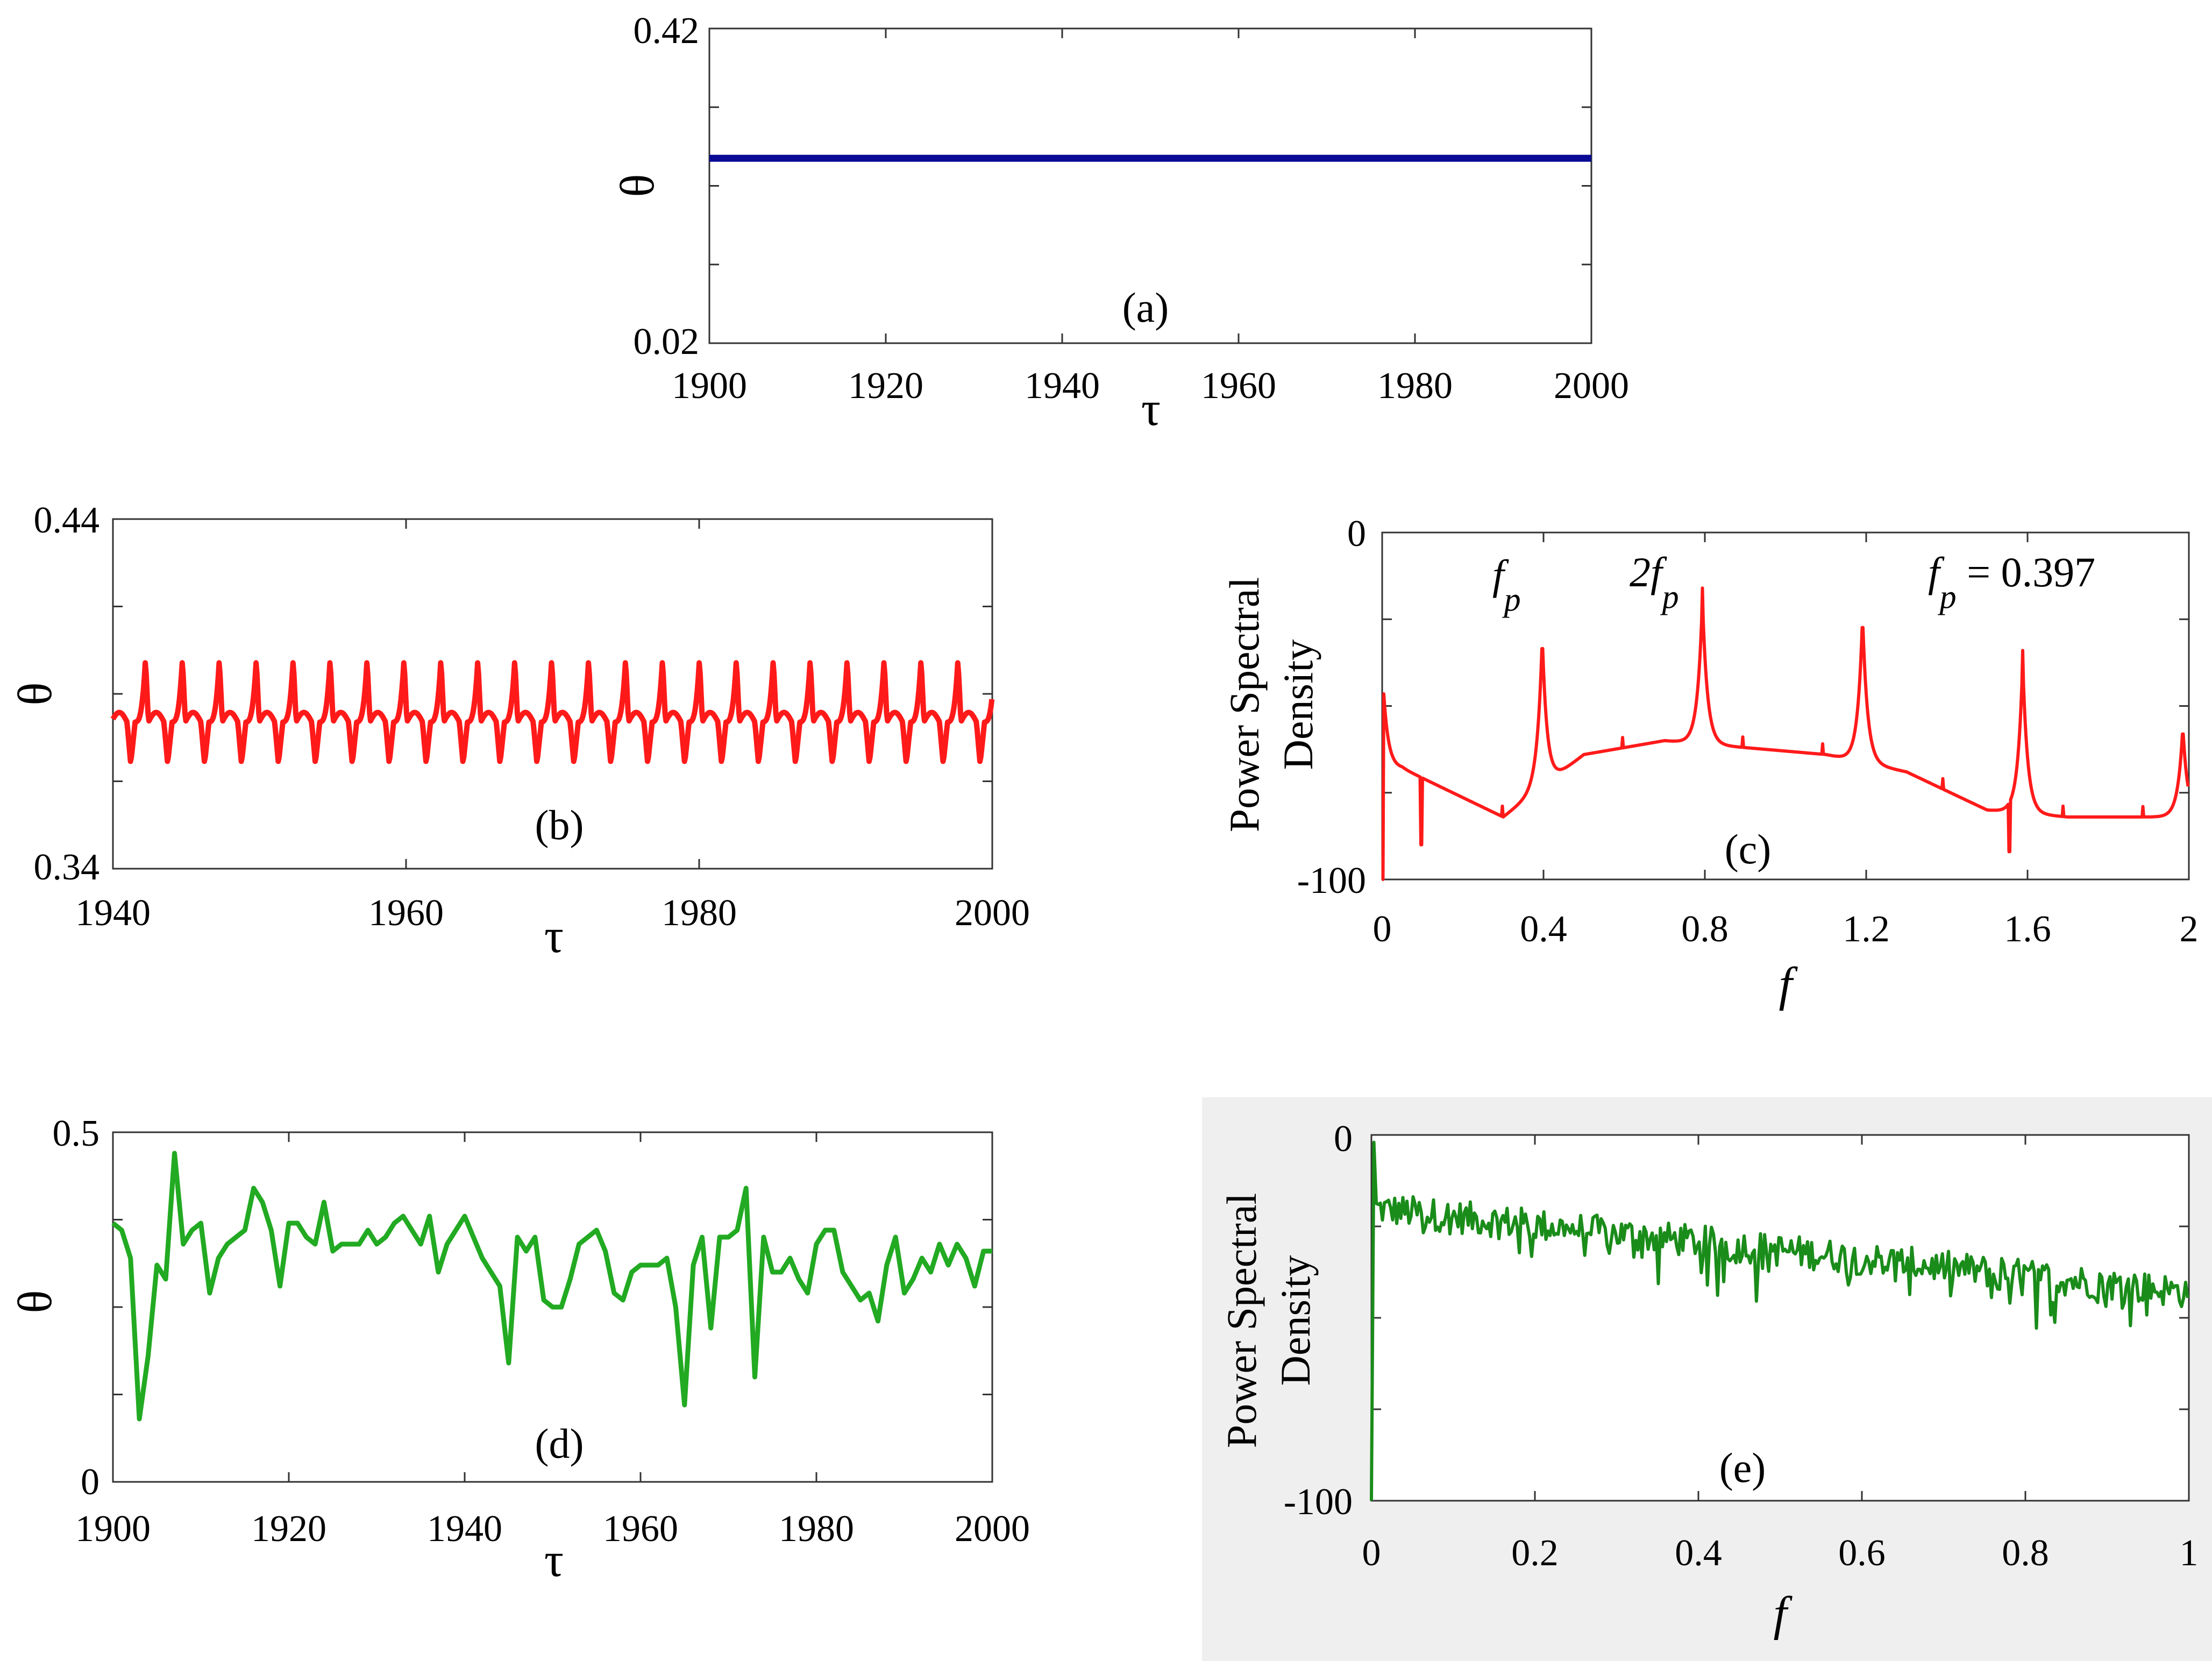 The width and height of the screenshot is (2212, 1661). I want to click on panel-c-ytick-top: 0, so click(1356, 534).